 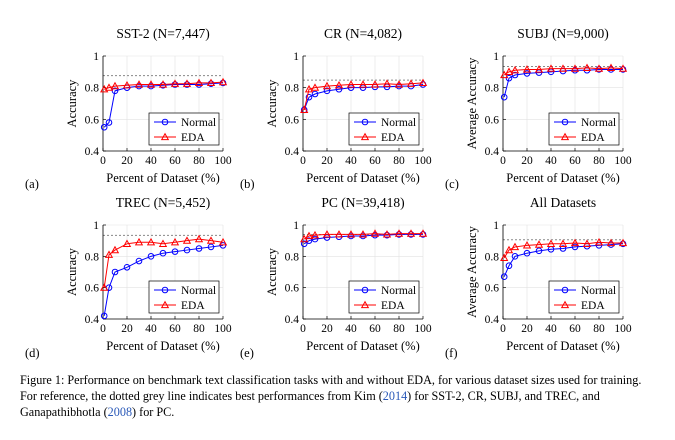 I want to click on x-tick-label: 80, so click(x=399, y=329).